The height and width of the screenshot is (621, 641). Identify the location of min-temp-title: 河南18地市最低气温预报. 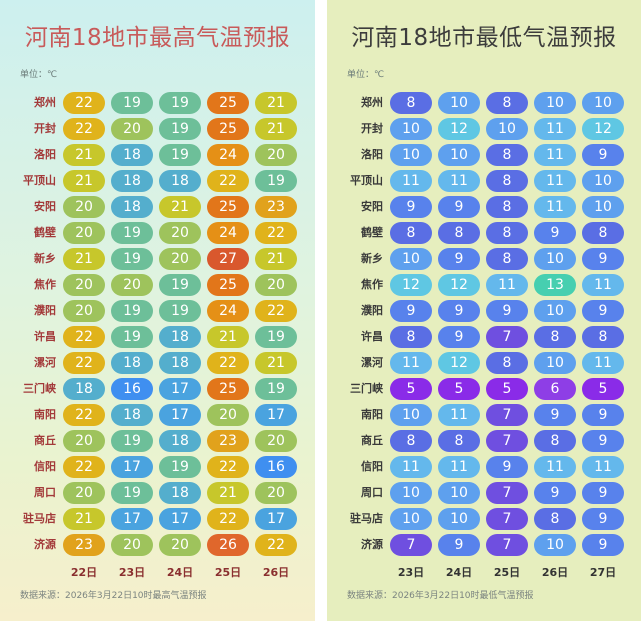
(484, 38).